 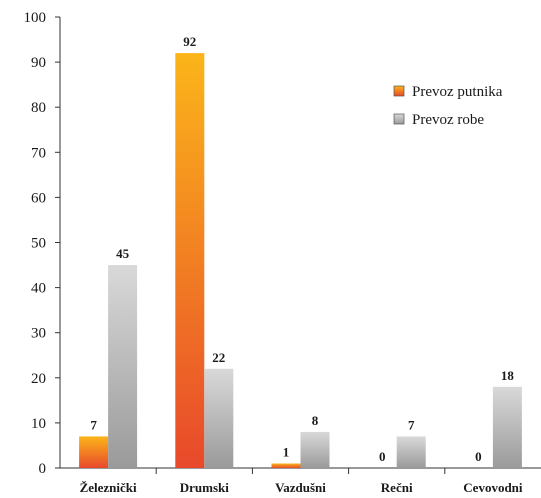 I want to click on x-tick-label: Cevovodni, so click(x=493, y=487).